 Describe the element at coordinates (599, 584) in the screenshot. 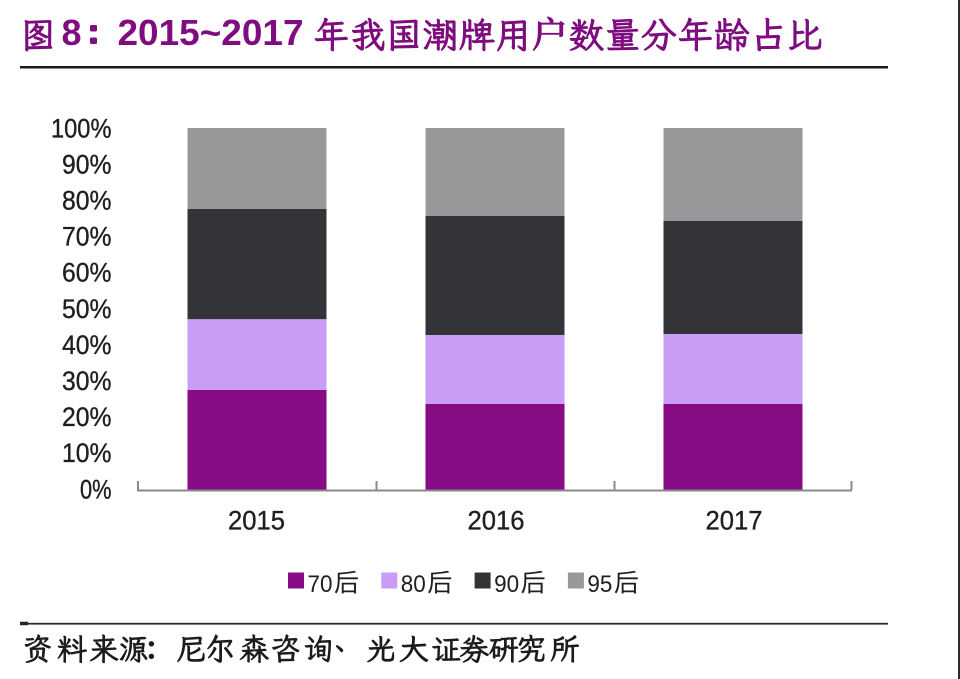

I see `svg-text: 95` at that location.